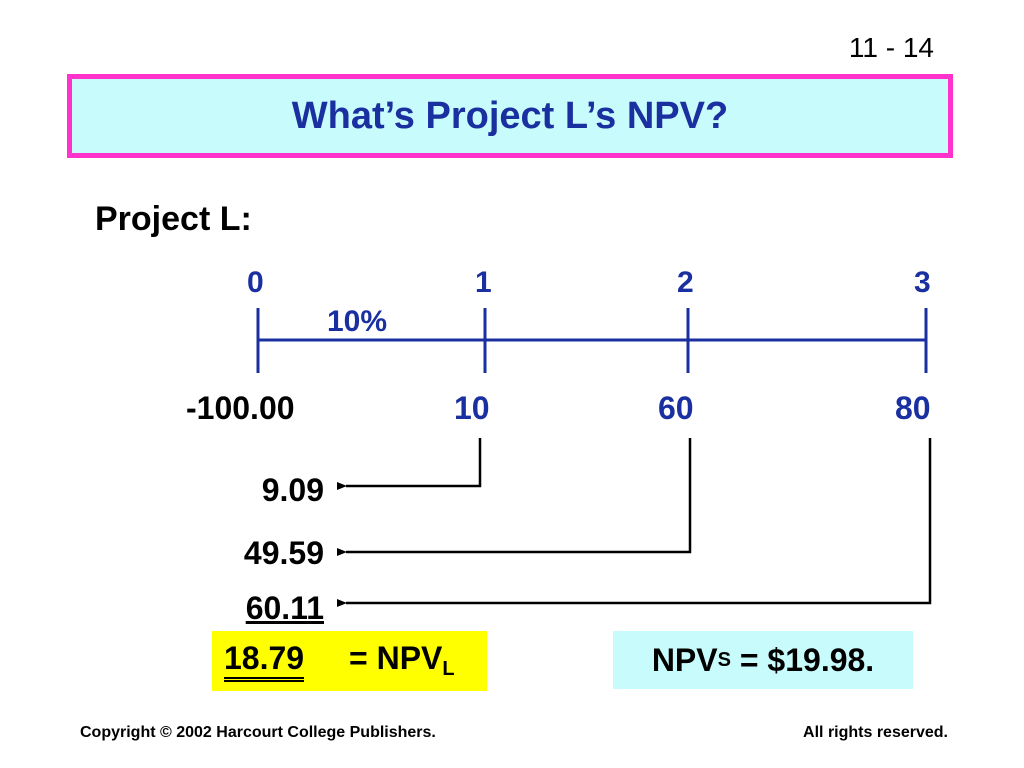 Image resolution: width=1024 pixels, height=768 pixels. What do you see at coordinates (922, 282) in the screenshot?
I see `period-label-3: 3` at bounding box center [922, 282].